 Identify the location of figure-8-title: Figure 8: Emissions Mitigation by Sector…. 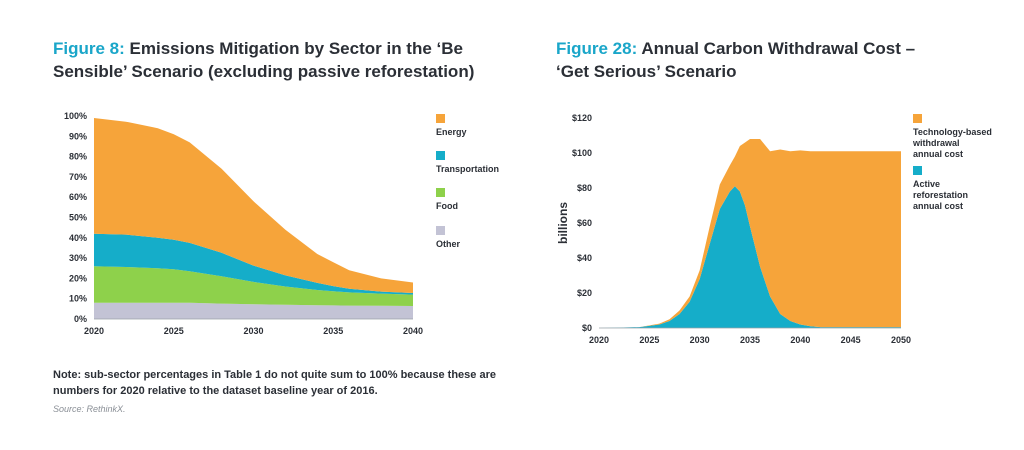
(288, 60).